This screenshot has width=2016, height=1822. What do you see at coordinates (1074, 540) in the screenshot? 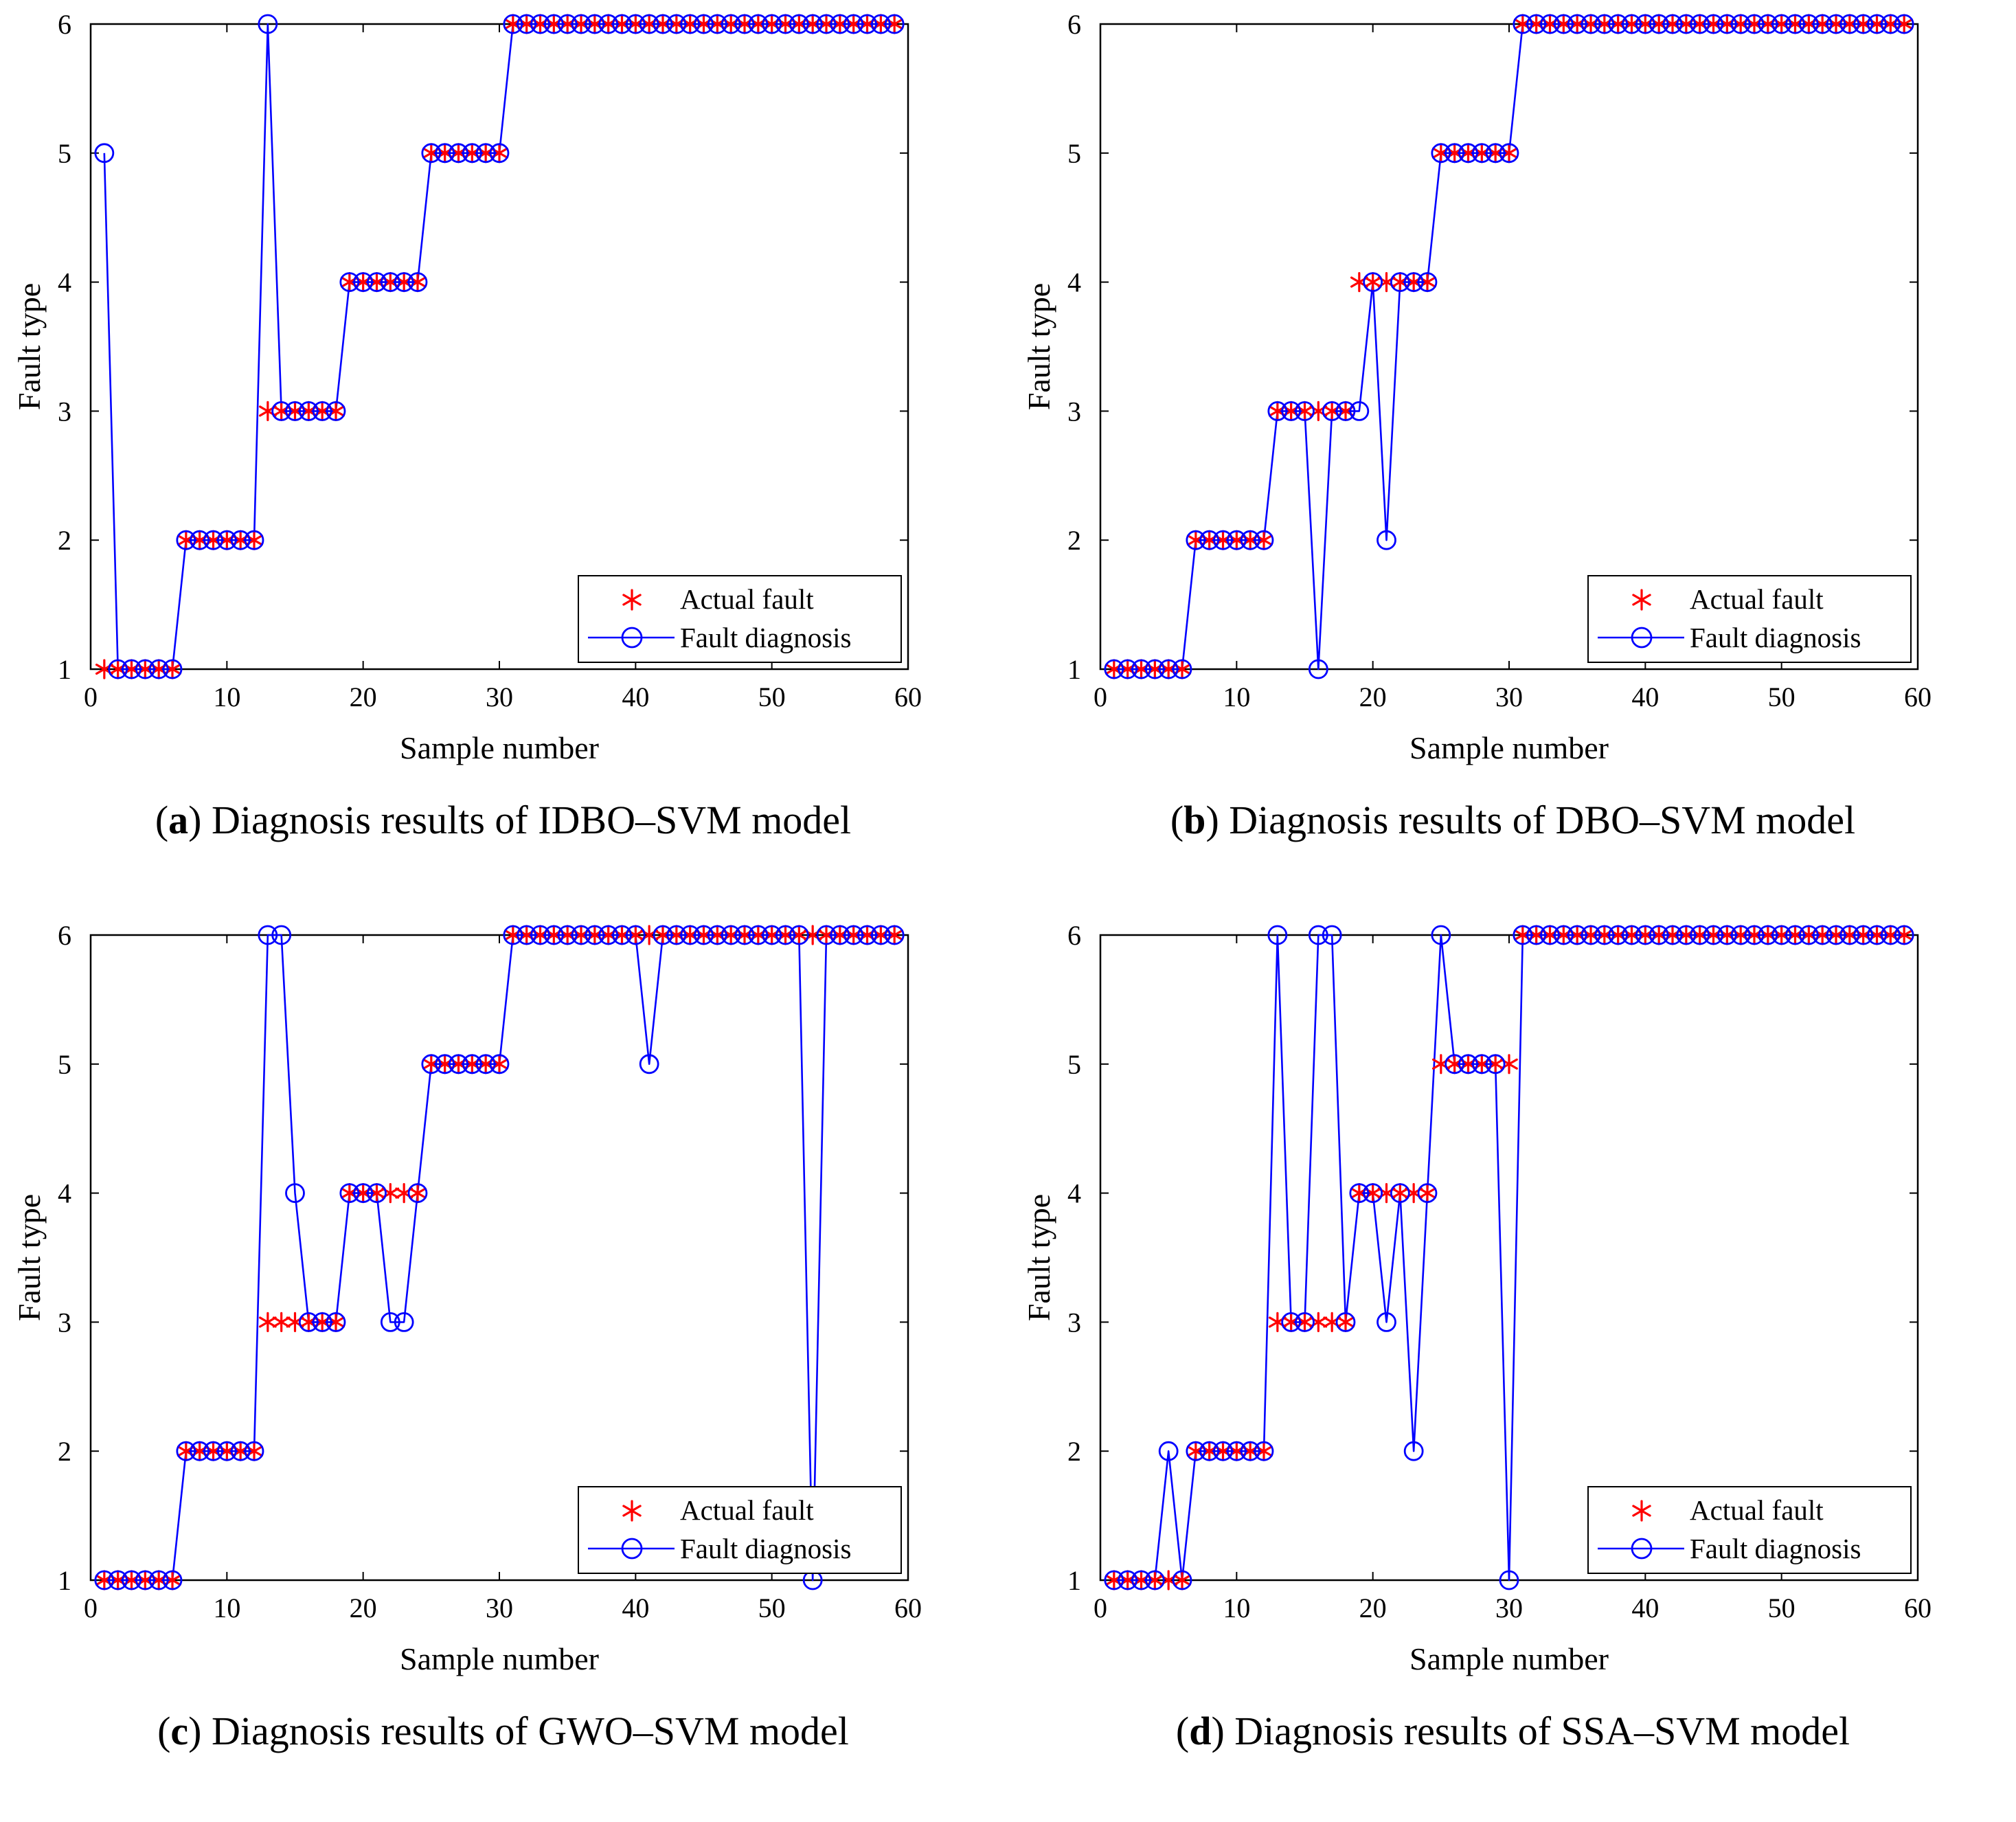
I see `y-tick-label: 2` at bounding box center [1074, 540].